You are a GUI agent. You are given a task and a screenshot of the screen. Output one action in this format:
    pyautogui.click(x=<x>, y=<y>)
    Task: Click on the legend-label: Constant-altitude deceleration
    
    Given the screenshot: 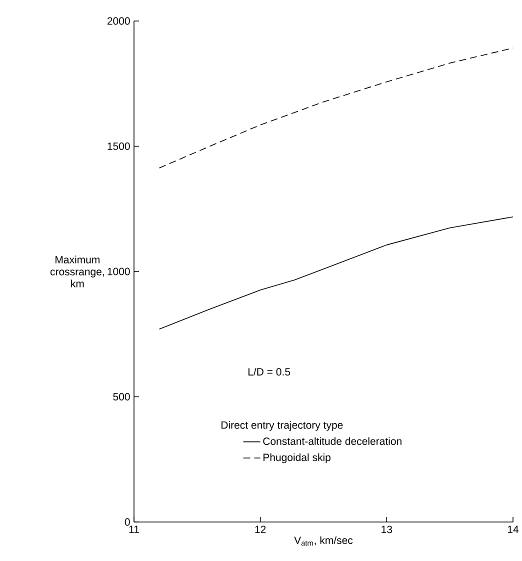 What is the action you would take?
    pyautogui.click(x=332, y=441)
    